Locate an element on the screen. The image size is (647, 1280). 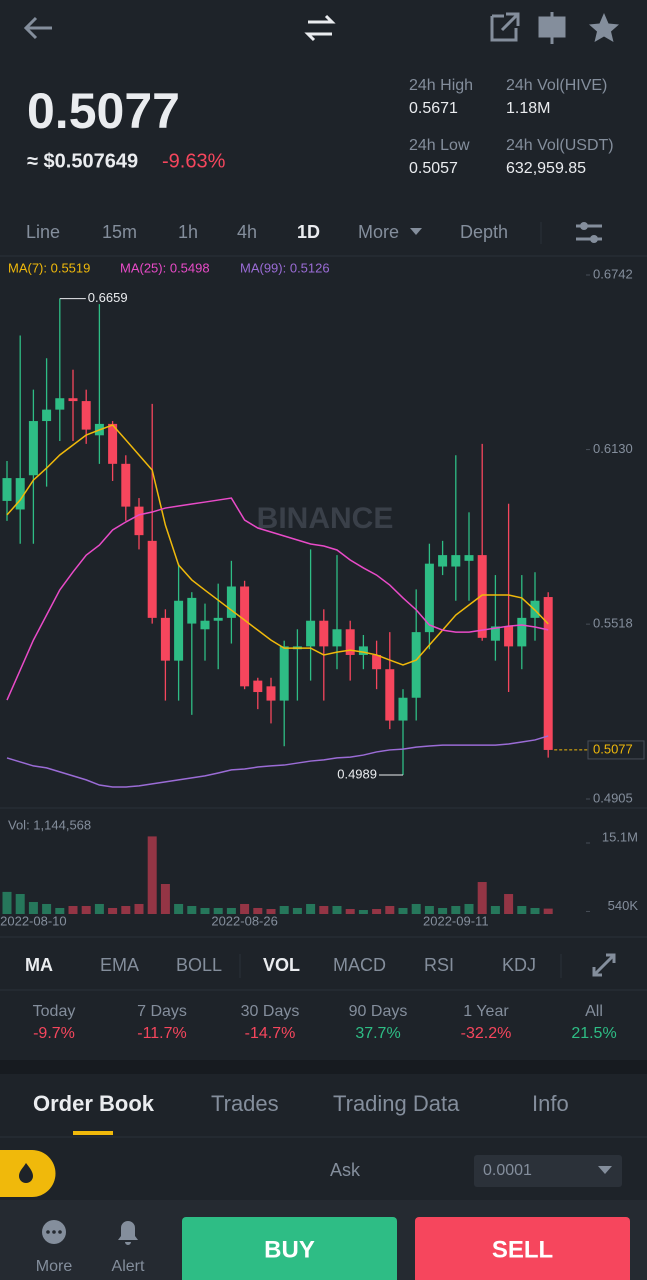
back-button is located at coordinates (37, 28).